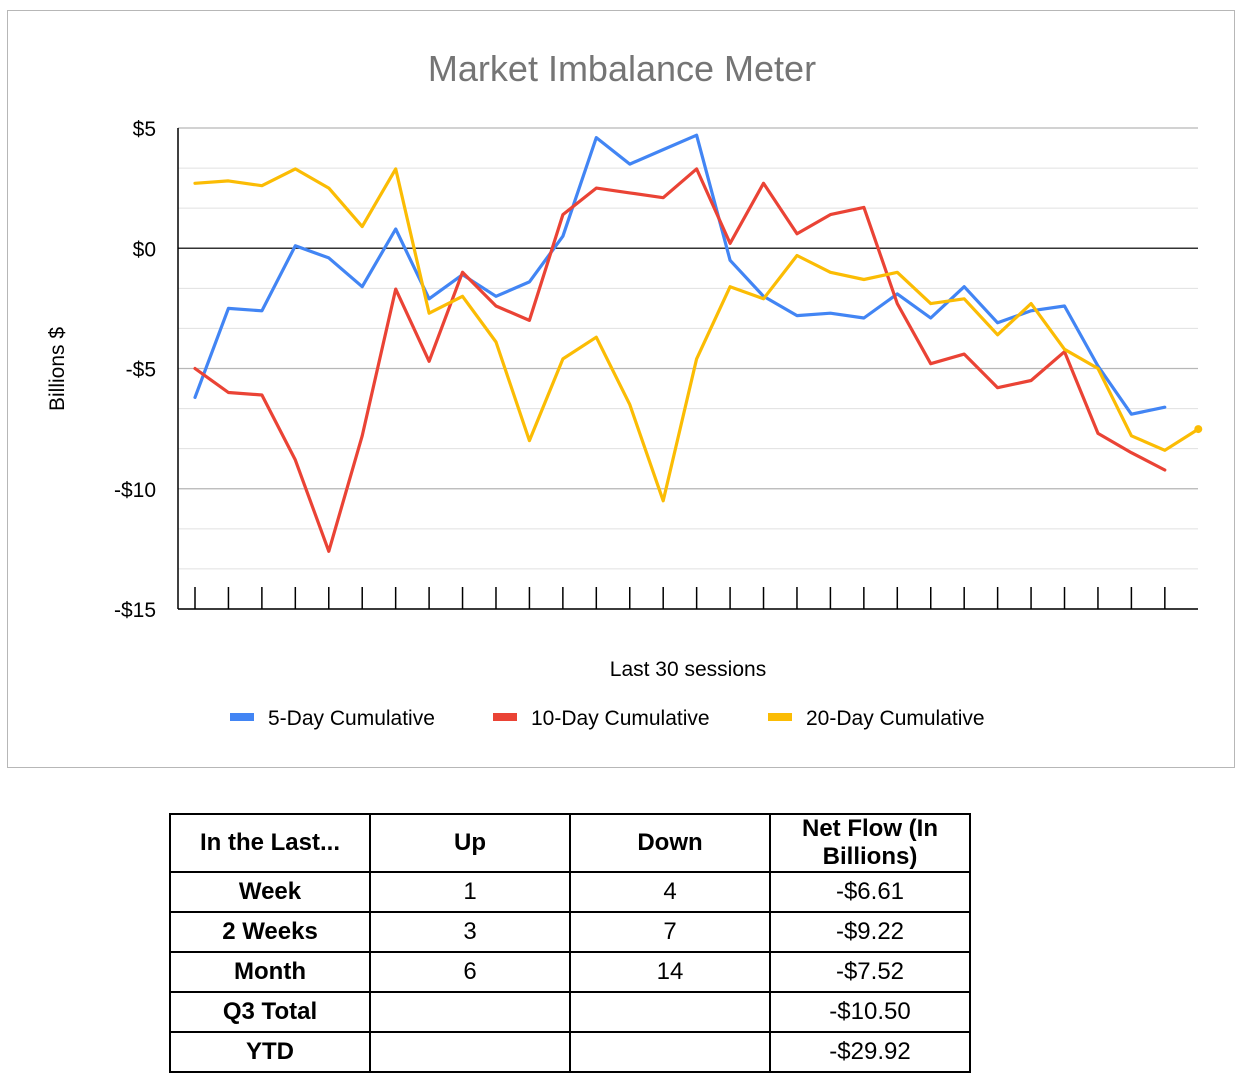 This screenshot has width=1246, height=1078. I want to click on row-net-flow: -$6.61, so click(870, 892).